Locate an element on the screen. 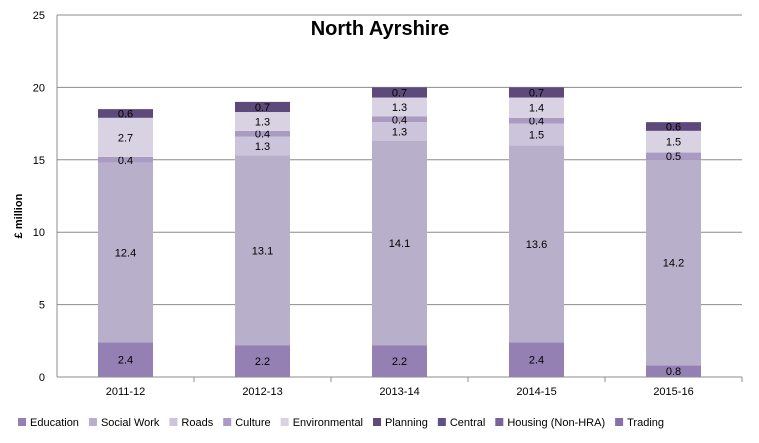 The height and width of the screenshot is (443, 759). y-tick-label: 15 is located at coordinates (39, 161).